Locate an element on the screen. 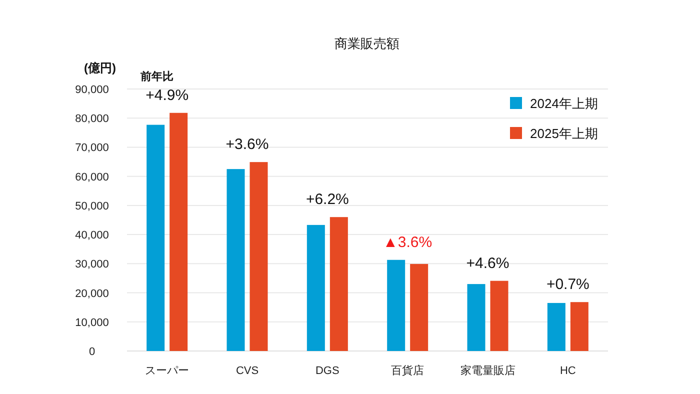 The height and width of the screenshot is (394, 700). annotation: ▲3.6% is located at coordinates (407, 242).